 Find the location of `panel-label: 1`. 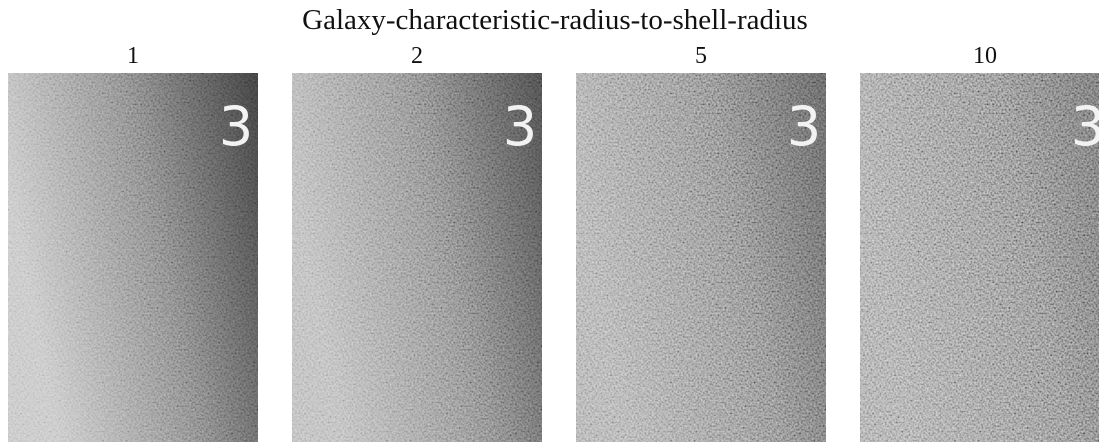

panel-label: 1 is located at coordinates (133, 56).